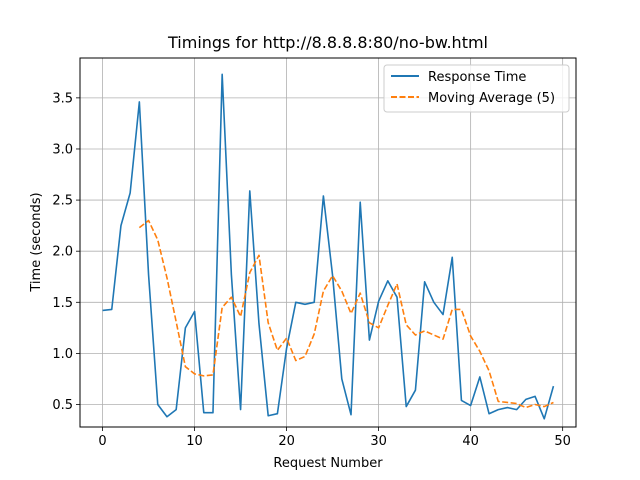 This screenshot has height=480, width=640. What do you see at coordinates (62, 201) in the screenshot?
I see `y-tick-label: 2.5` at bounding box center [62, 201].